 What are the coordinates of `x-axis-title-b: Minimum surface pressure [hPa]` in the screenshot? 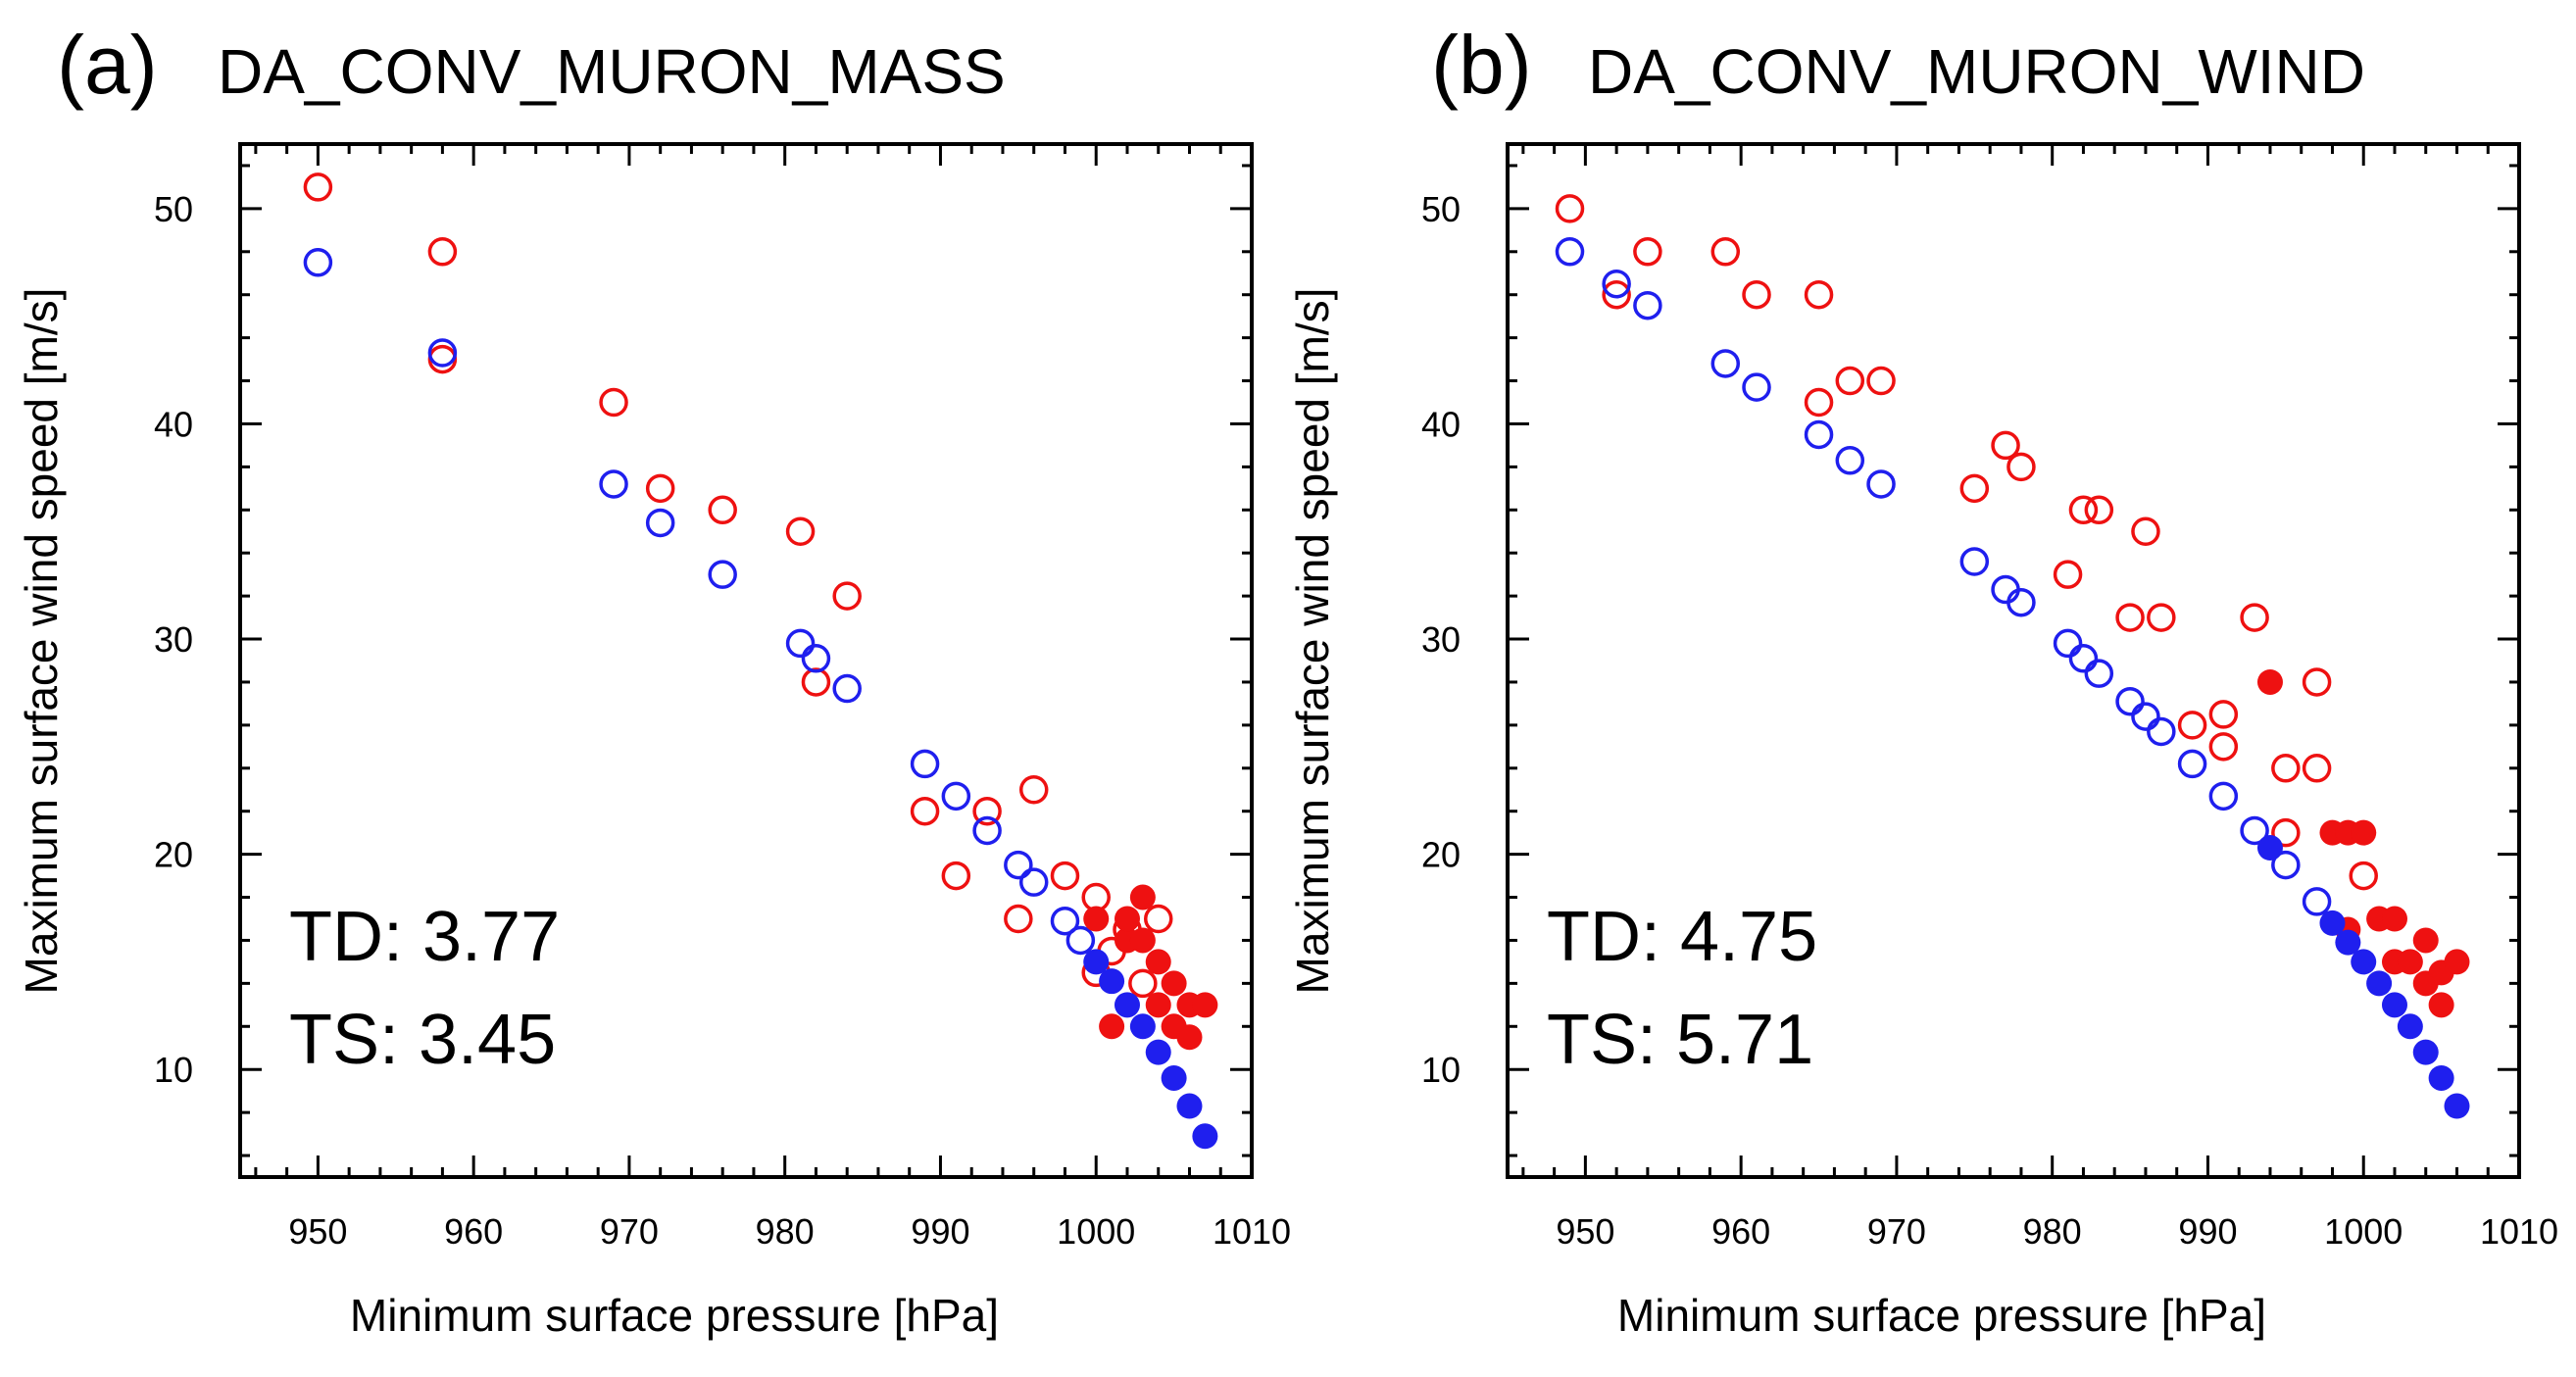 It's located at (1941, 1316).